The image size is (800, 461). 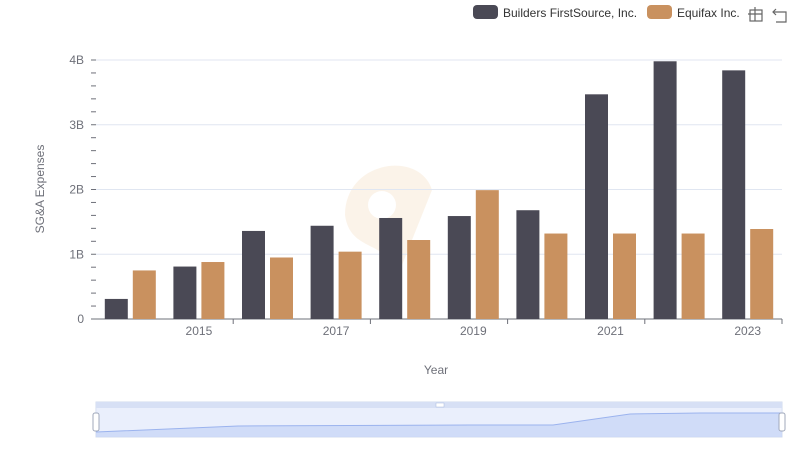 What do you see at coordinates (336, 331) in the screenshot?
I see `x-tick-label: 2017` at bounding box center [336, 331].